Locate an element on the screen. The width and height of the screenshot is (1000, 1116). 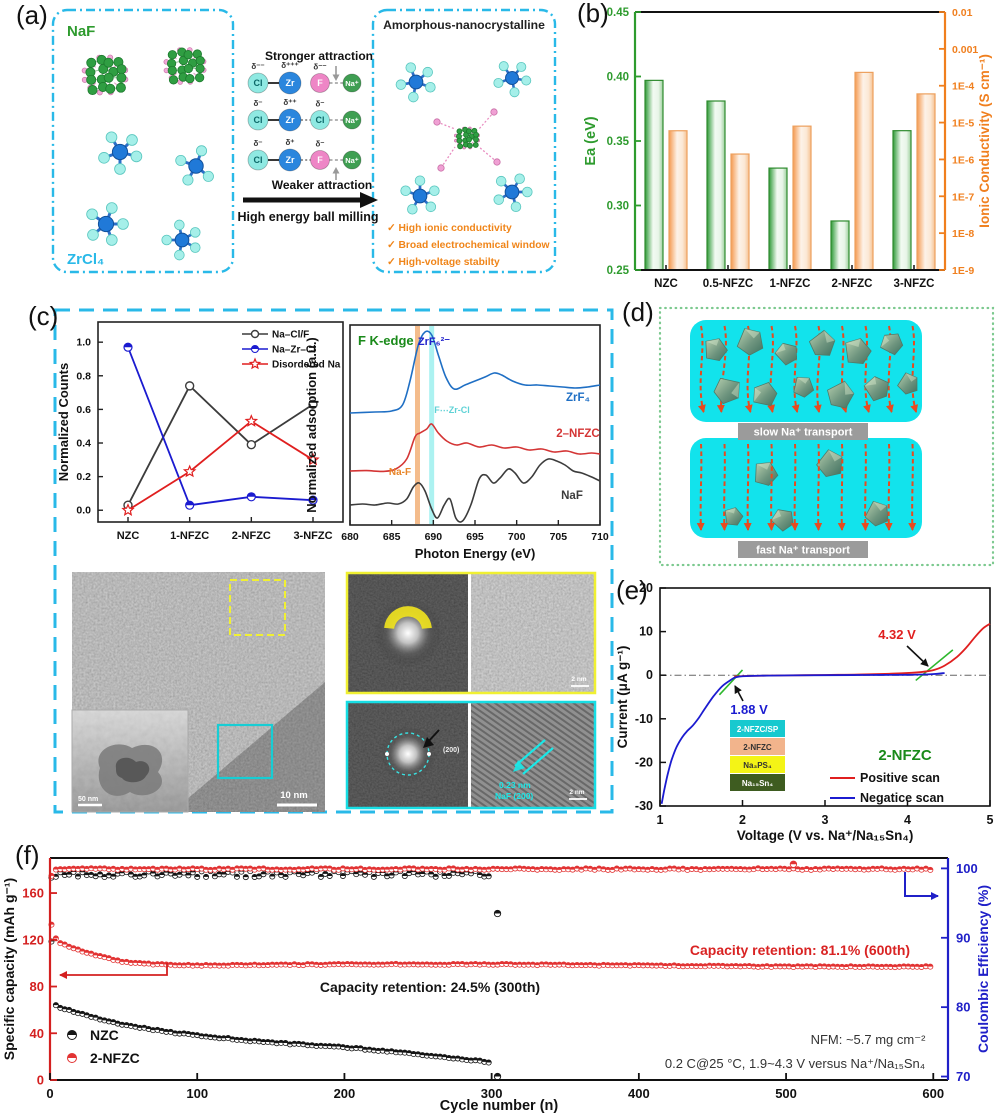
svg-text: Negatice scan is located at coordinates (902, 798).